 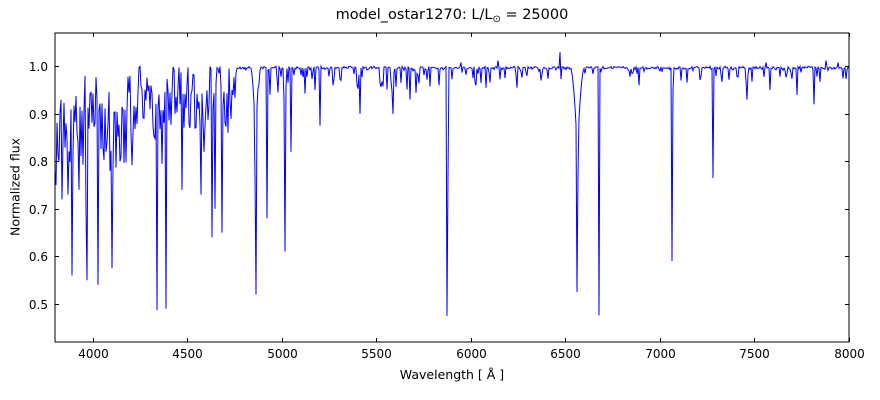 What do you see at coordinates (38, 257) in the screenshot?
I see `y-tick-label: 0.6` at bounding box center [38, 257].